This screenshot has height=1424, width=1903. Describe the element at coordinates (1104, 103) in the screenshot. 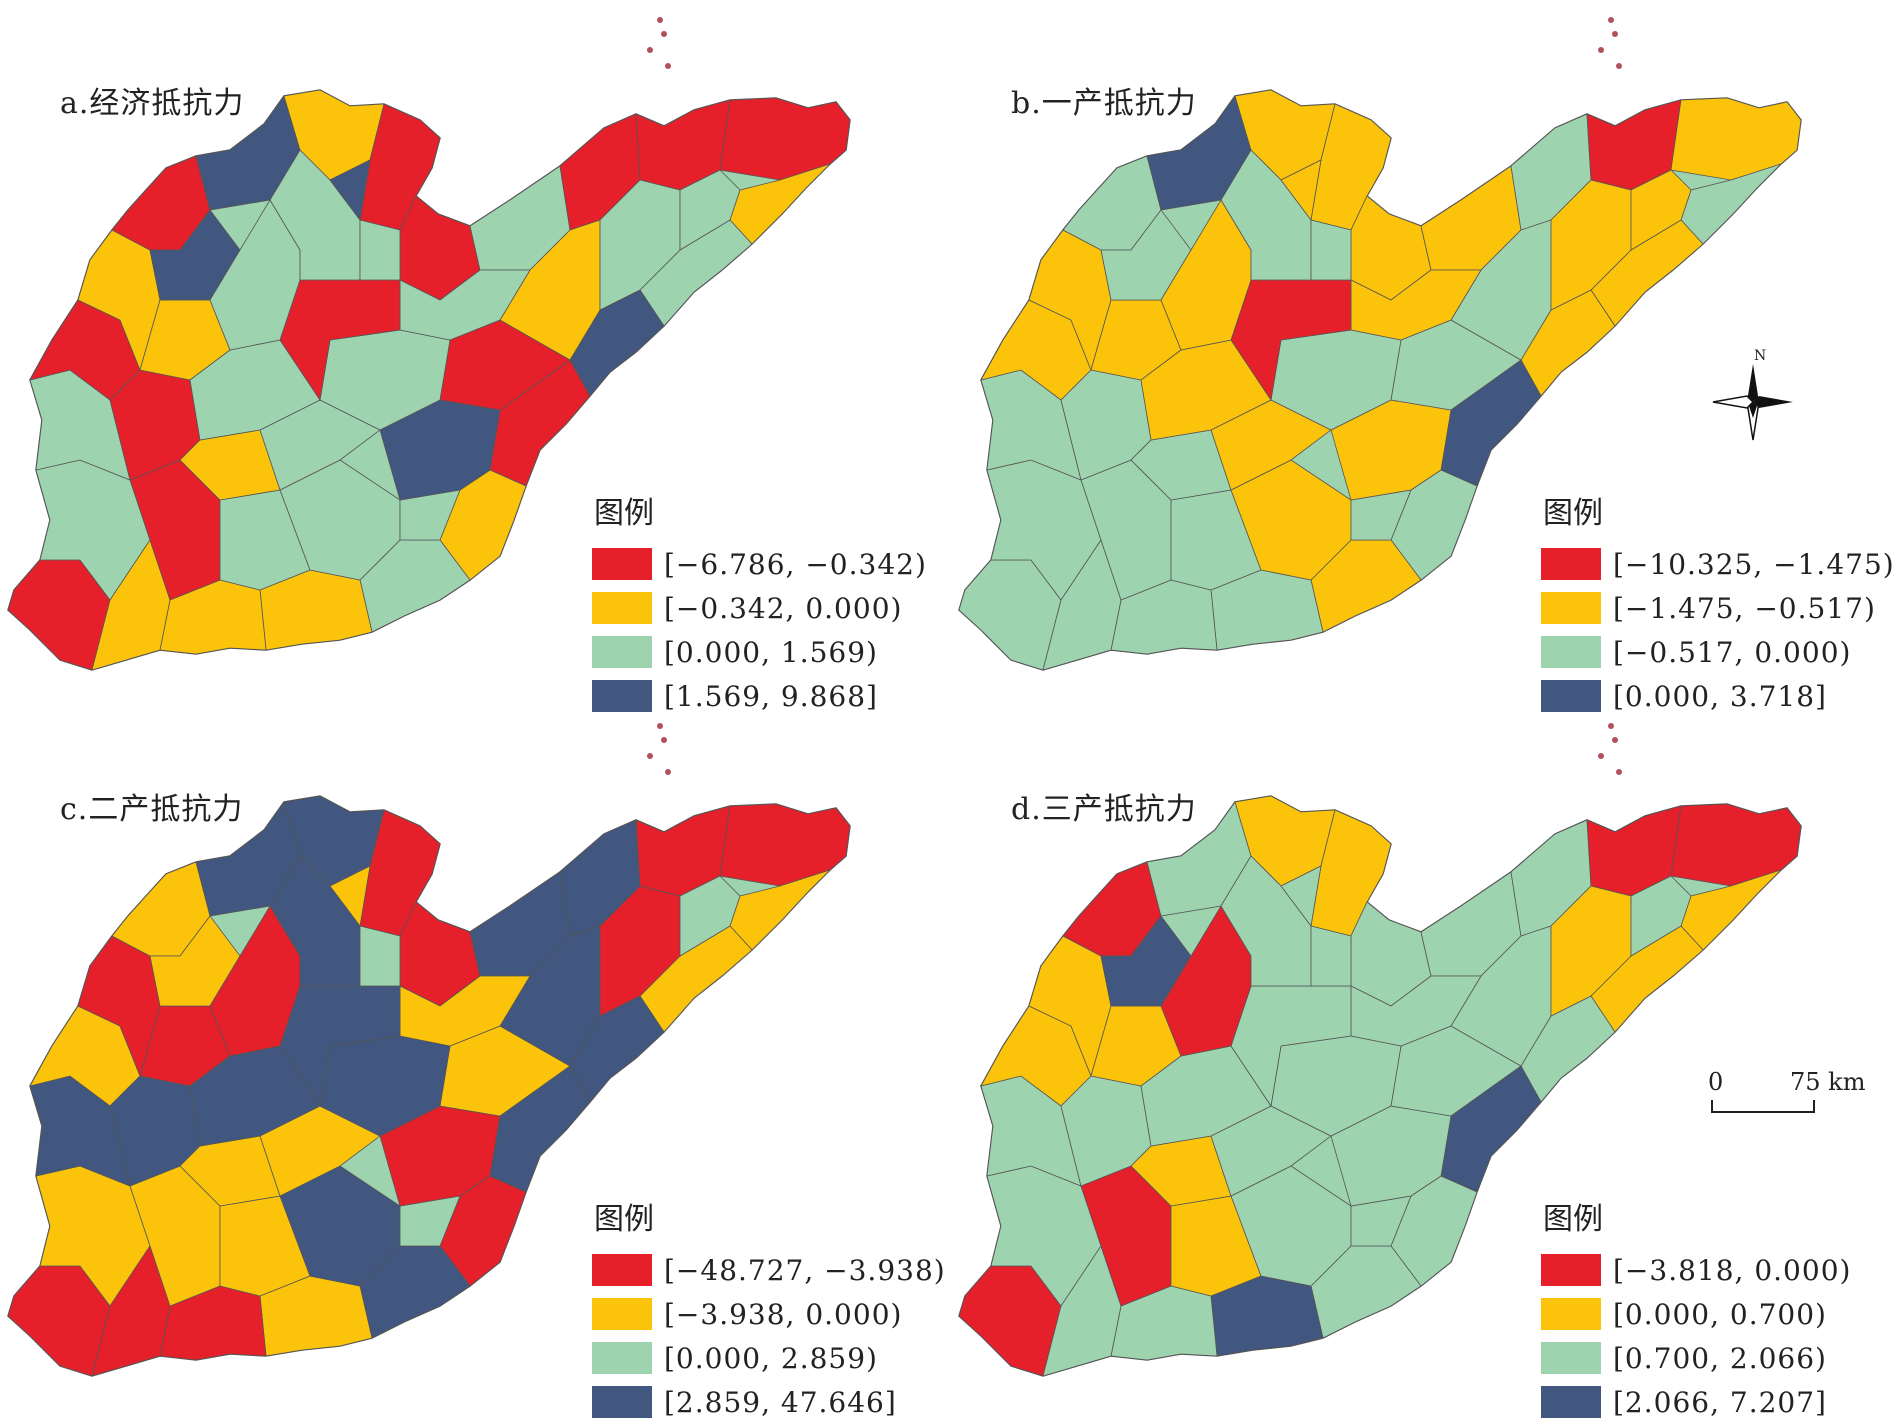

I see `panel-title: b.一产抵抗力` at that location.